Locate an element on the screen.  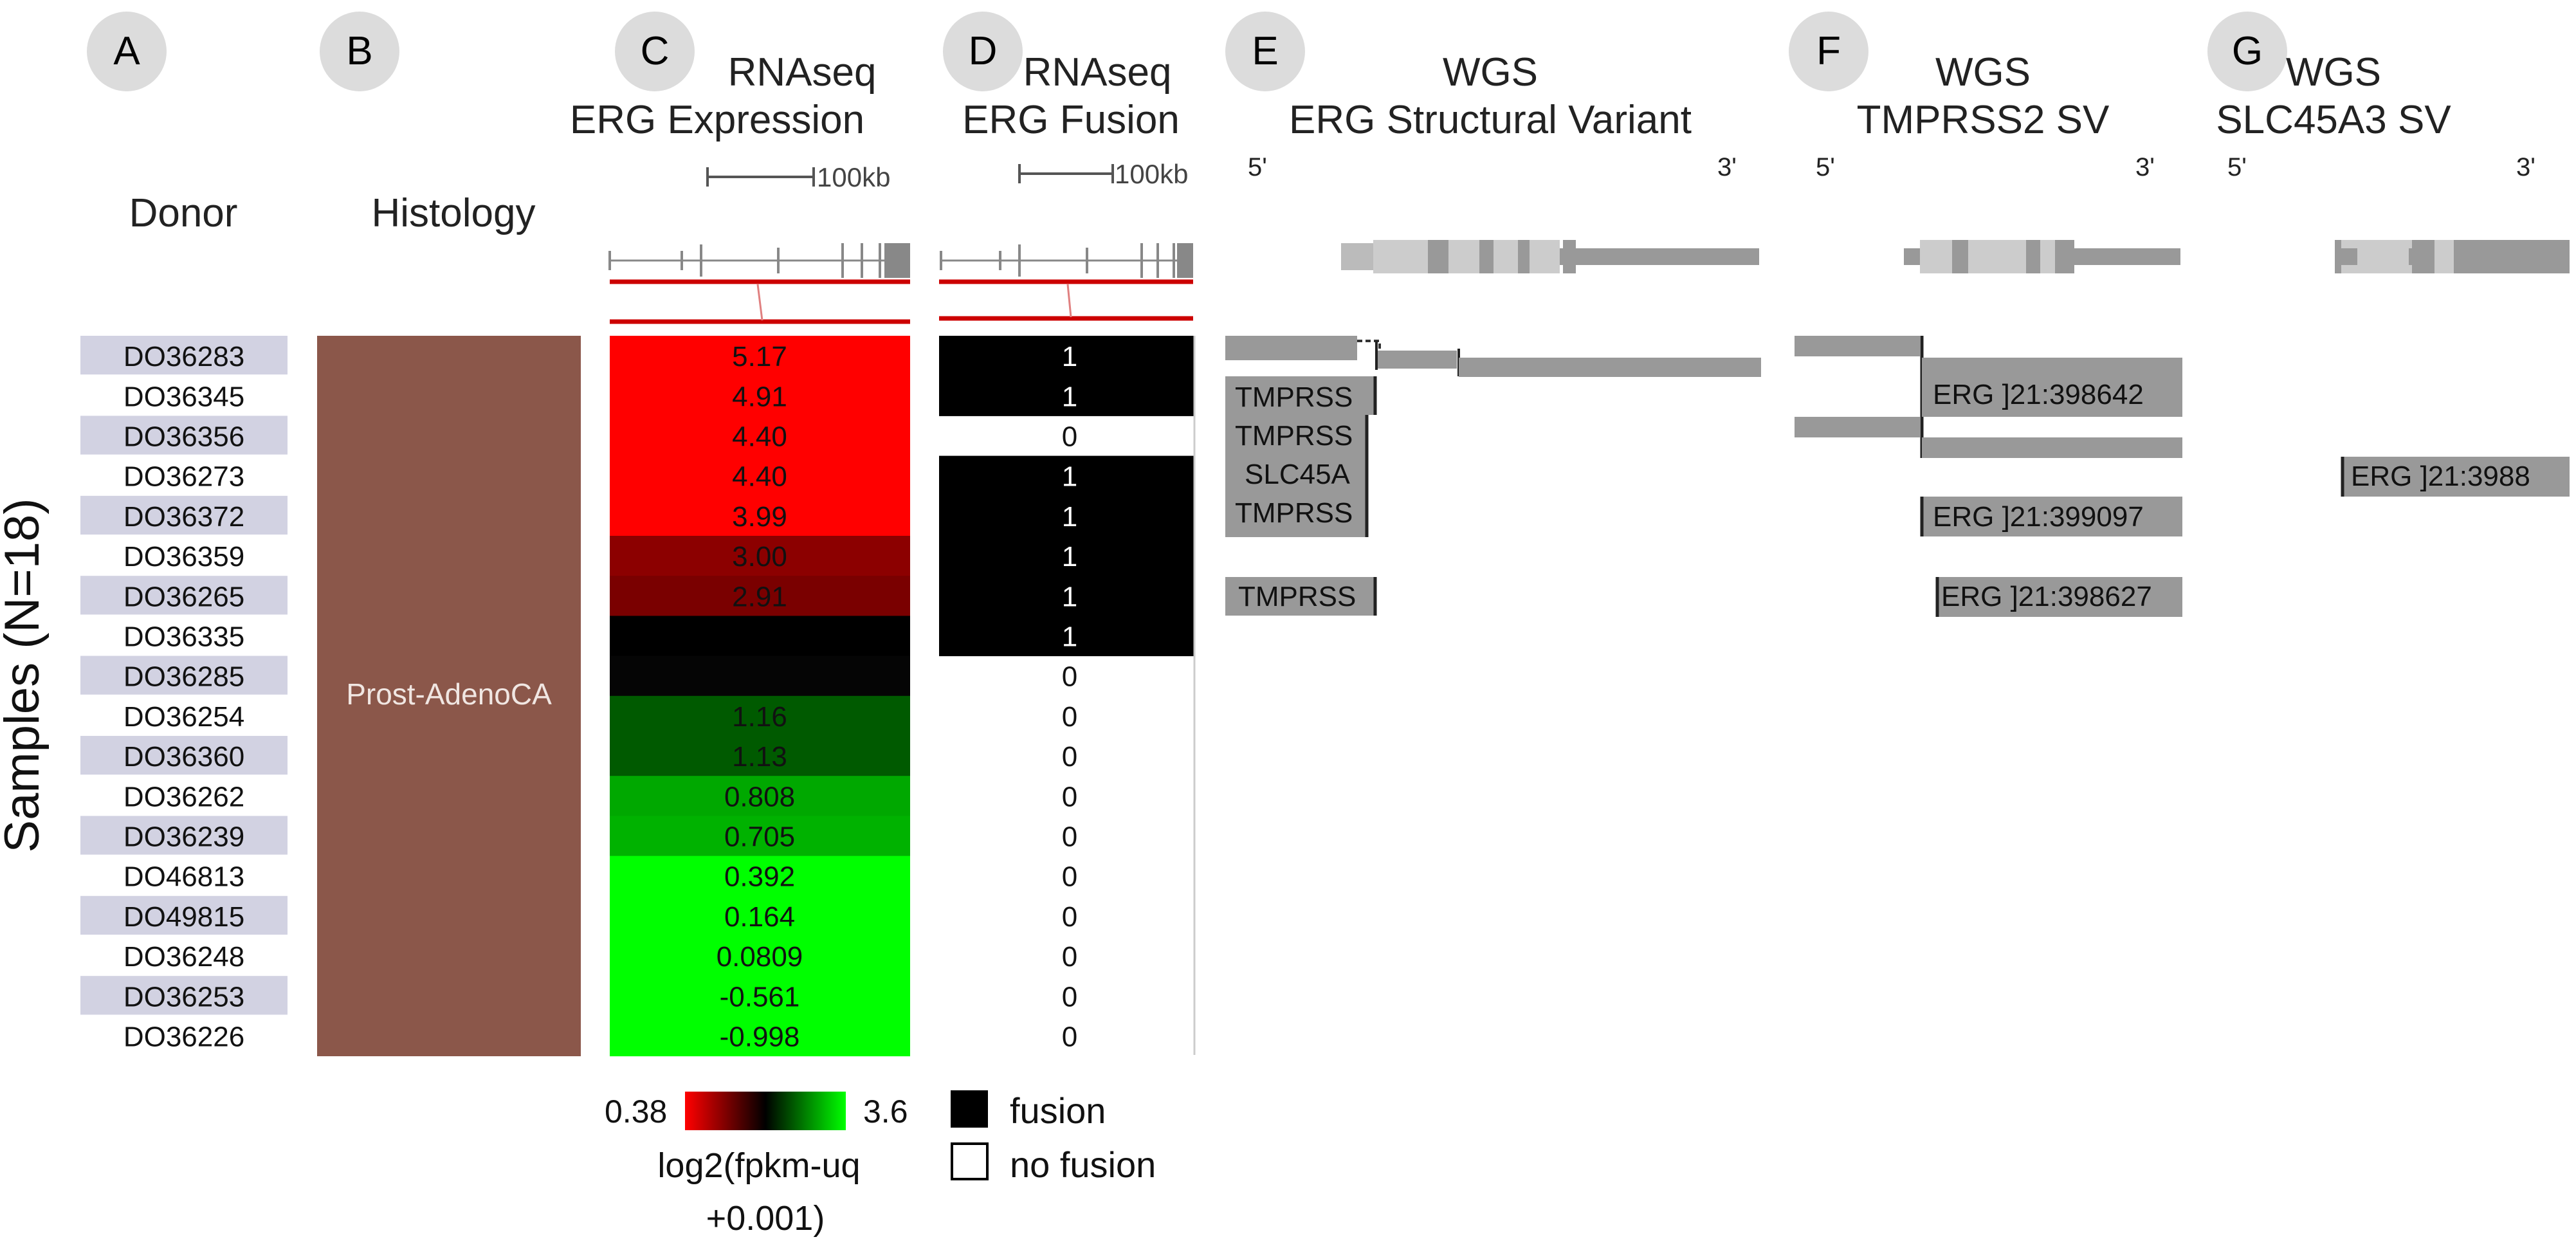
panel-circle-d is located at coordinates (983, 52).